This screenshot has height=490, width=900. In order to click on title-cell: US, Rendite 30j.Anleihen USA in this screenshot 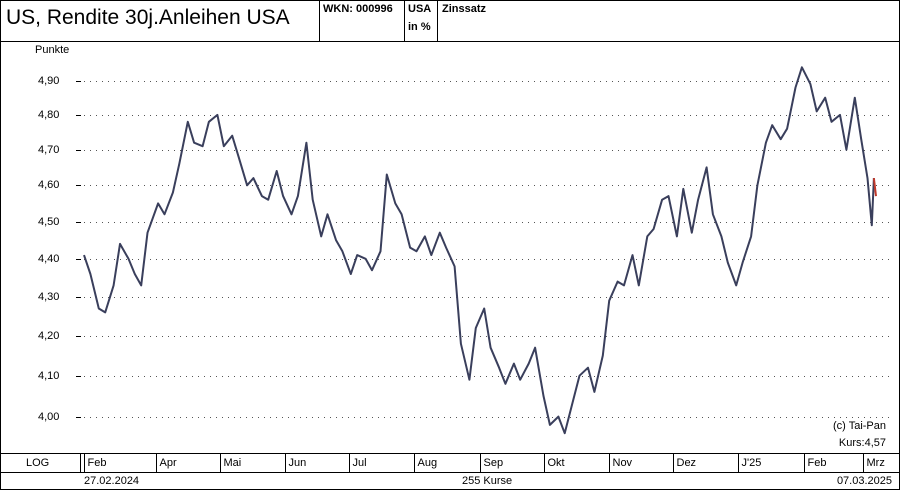, I will do `click(160, 20)`.